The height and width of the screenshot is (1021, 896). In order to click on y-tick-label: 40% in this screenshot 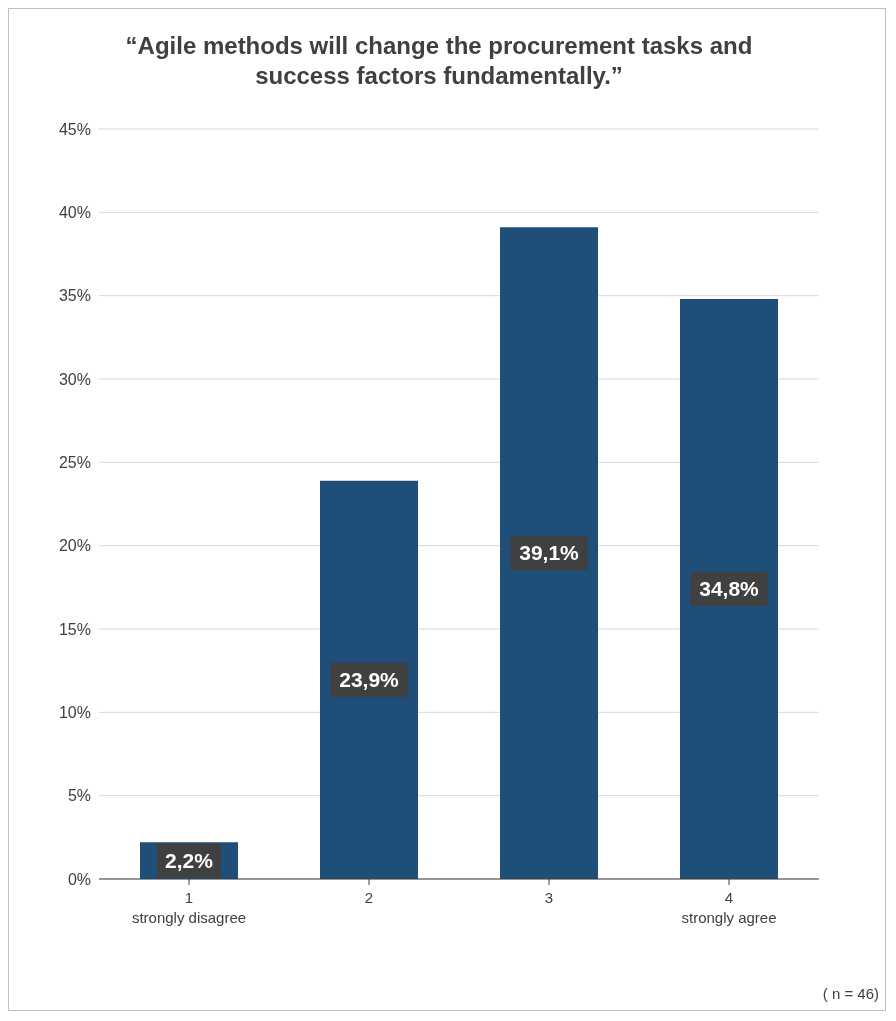, I will do `click(74, 213)`.